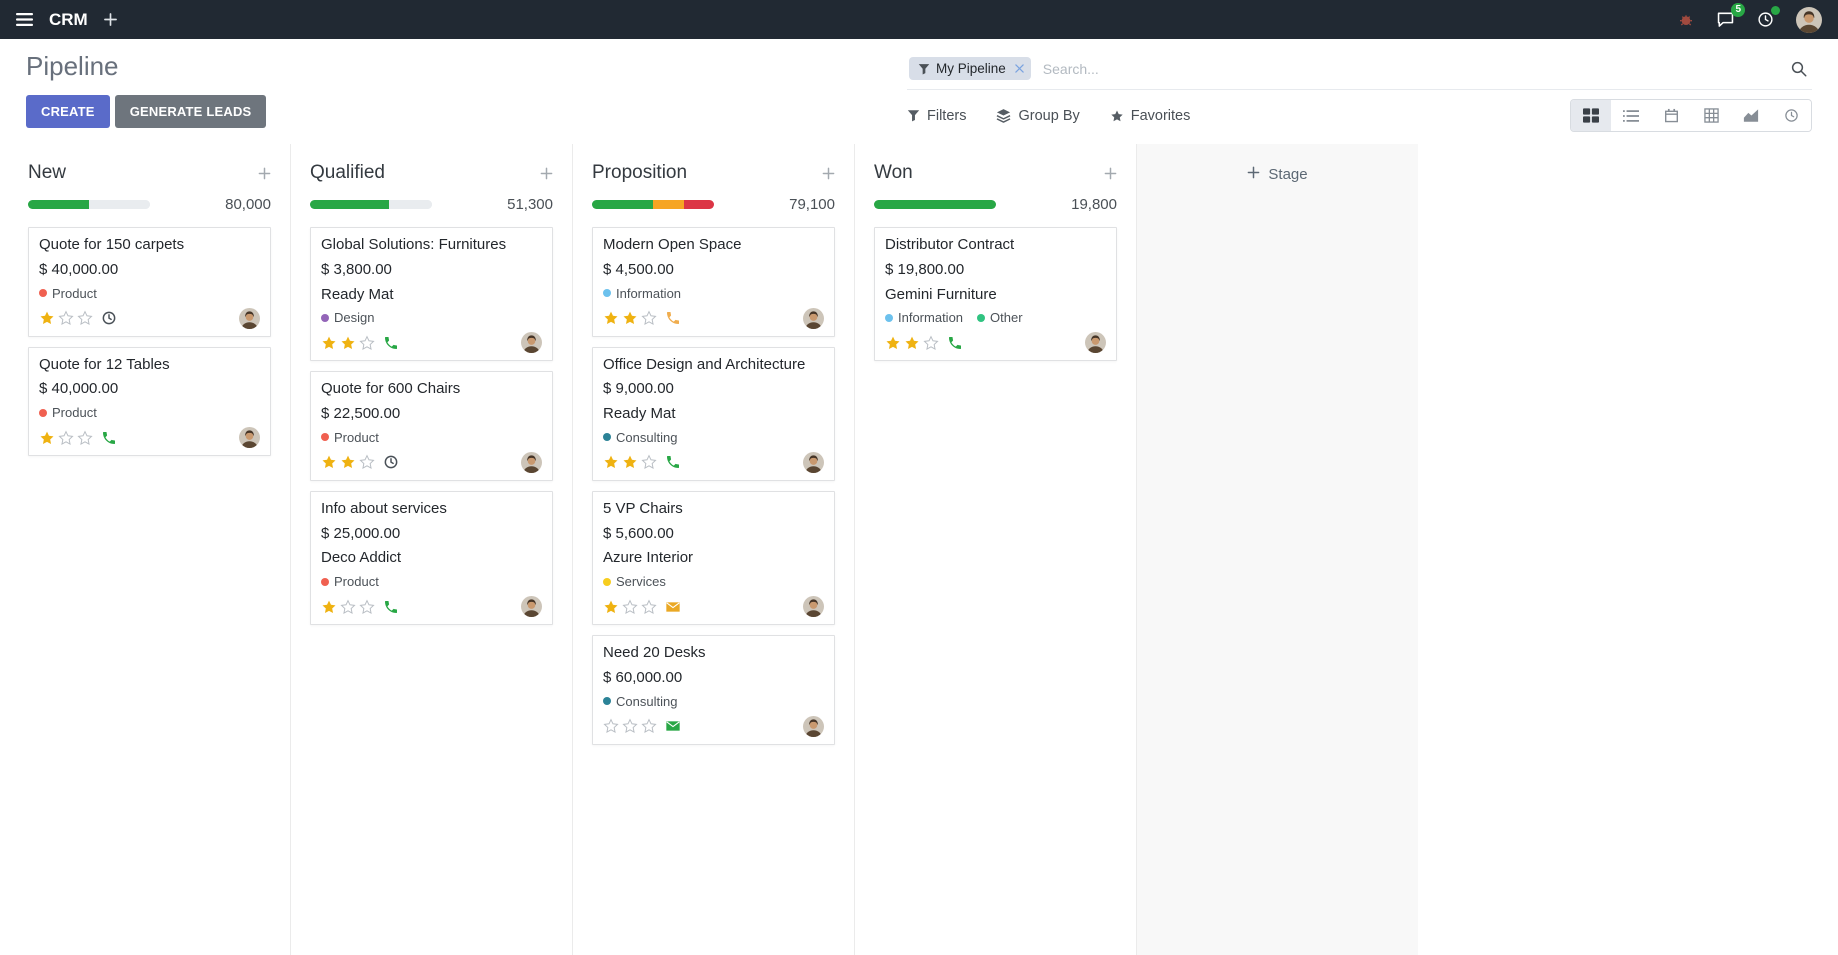 Image resolution: width=1838 pixels, height=955 pixels. Describe the element at coordinates (713, 282) in the screenshot. I see `kanban-card: Modern Open Space $ 4,500.00 Information` at that location.